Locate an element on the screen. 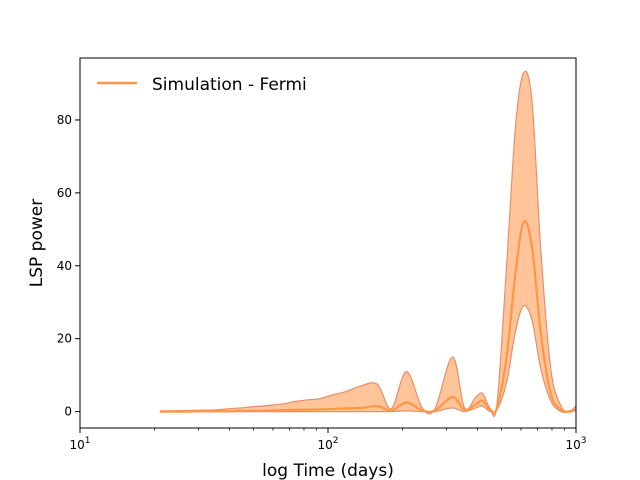 The image size is (640, 480). x-axis: 10¹ 10² 10³ is located at coordinates (328, 440).